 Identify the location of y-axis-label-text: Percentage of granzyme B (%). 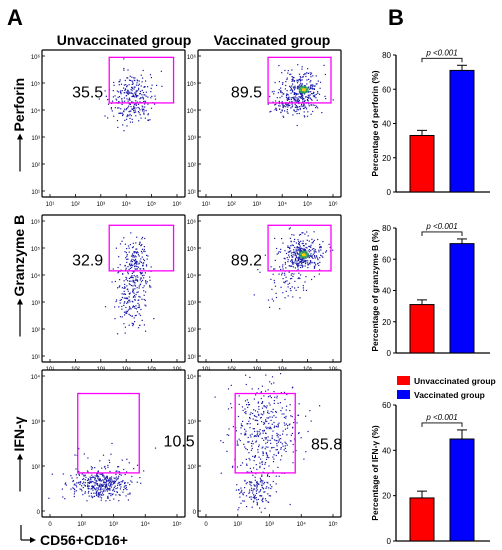
(375, 290).